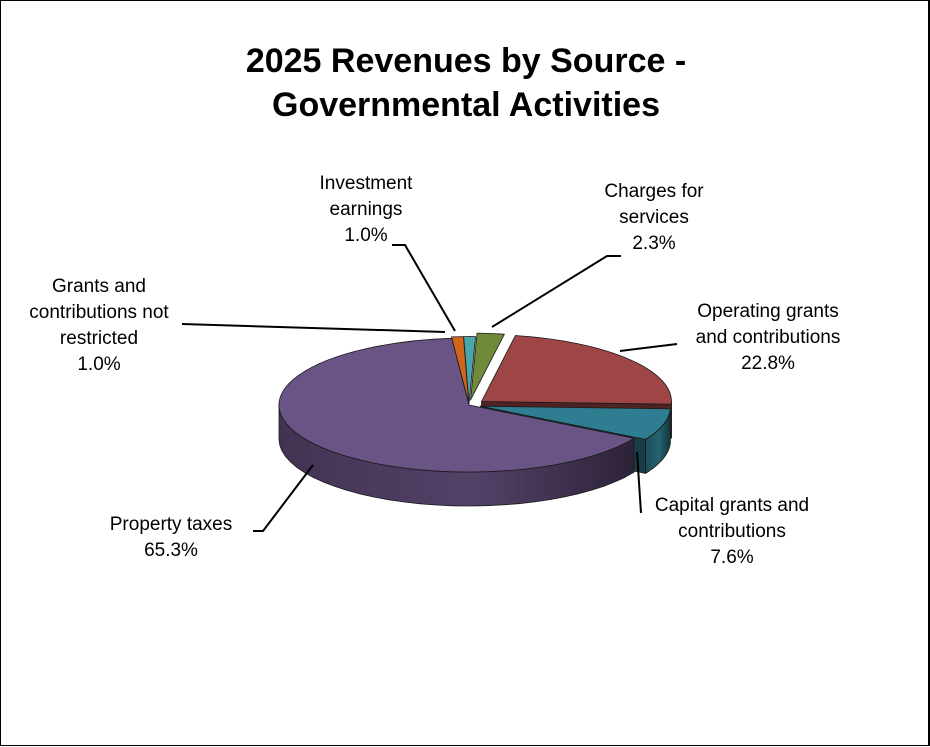 Image resolution: width=930 pixels, height=747 pixels. Describe the element at coordinates (99, 313) in the screenshot. I see `label-name-line: contributions not` at that location.